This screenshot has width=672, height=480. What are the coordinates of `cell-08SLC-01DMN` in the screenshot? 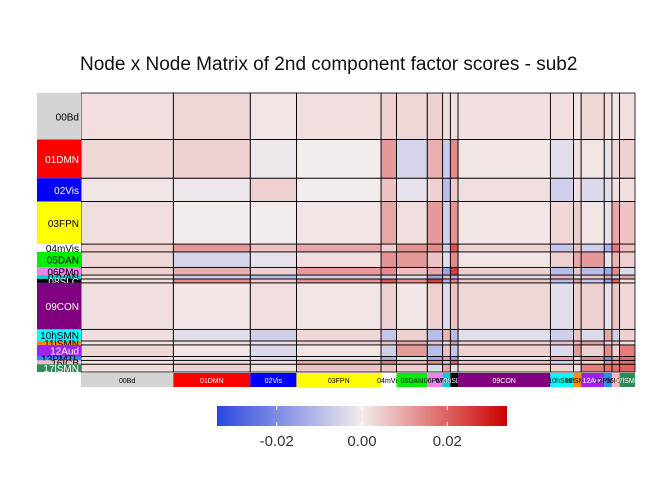 It's located at (212, 281).